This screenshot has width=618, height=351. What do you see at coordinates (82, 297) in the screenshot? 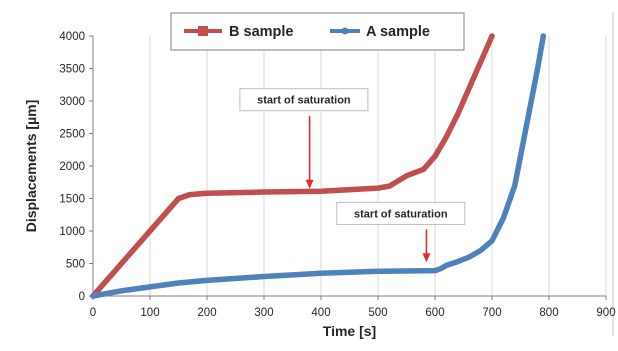
I see `y-tick-label: 0` at bounding box center [82, 297].